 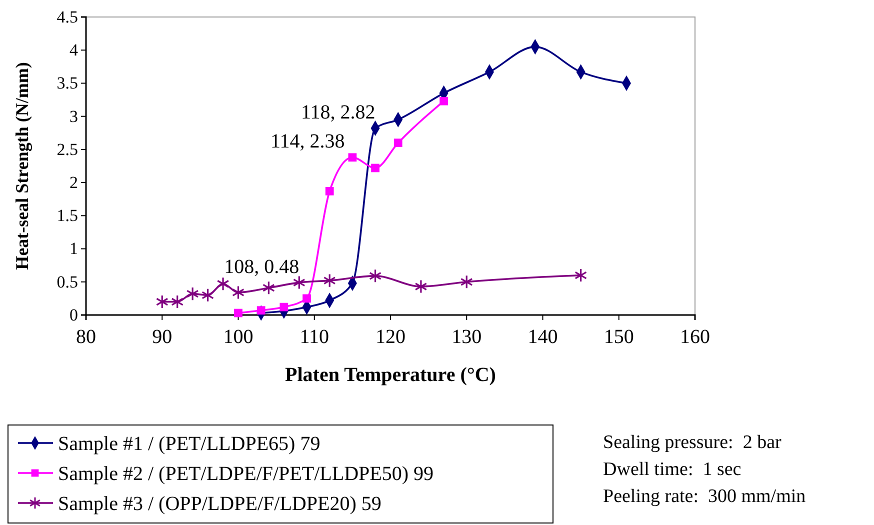 What do you see at coordinates (67, 16) in the screenshot?
I see `y-tick-label: 4.5` at bounding box center [67, 16].